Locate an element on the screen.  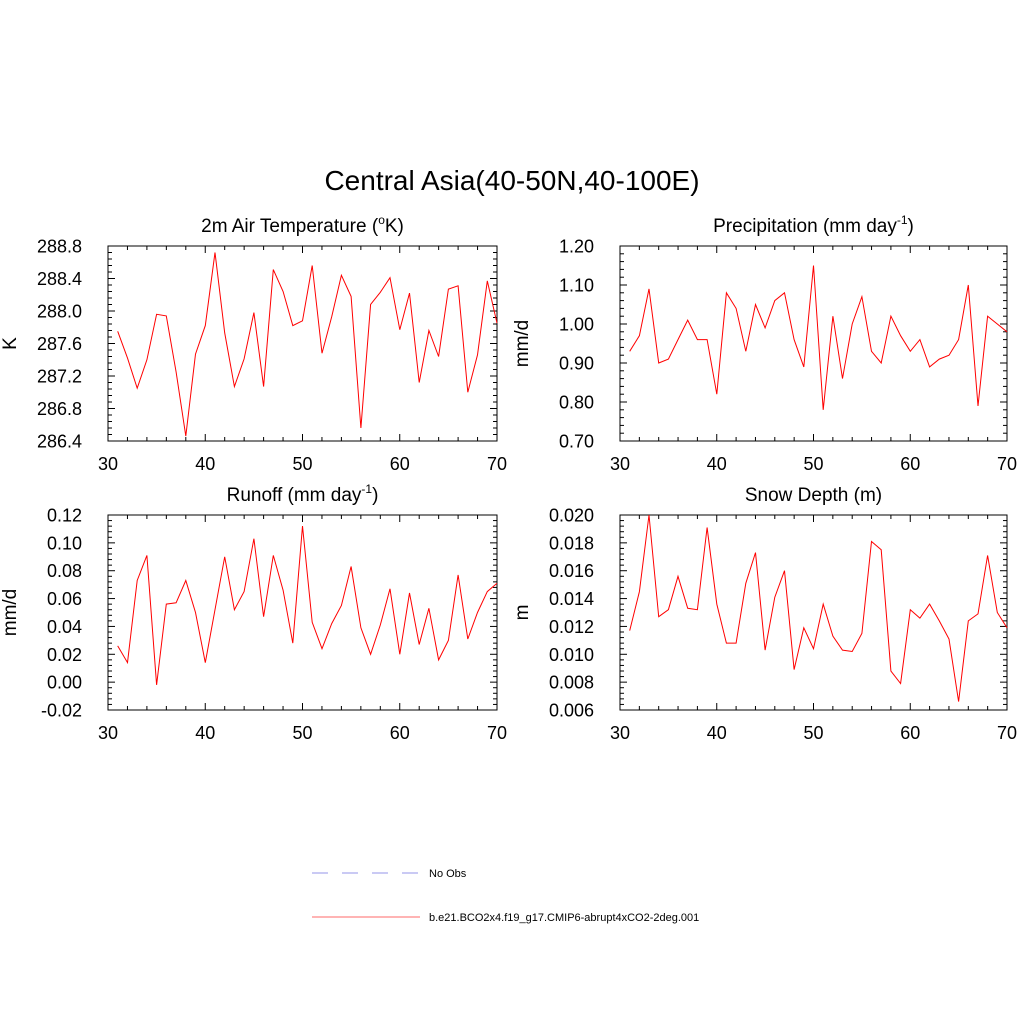
panel-title-main: Precipitation (mm day is located at coordinates (805, 226).